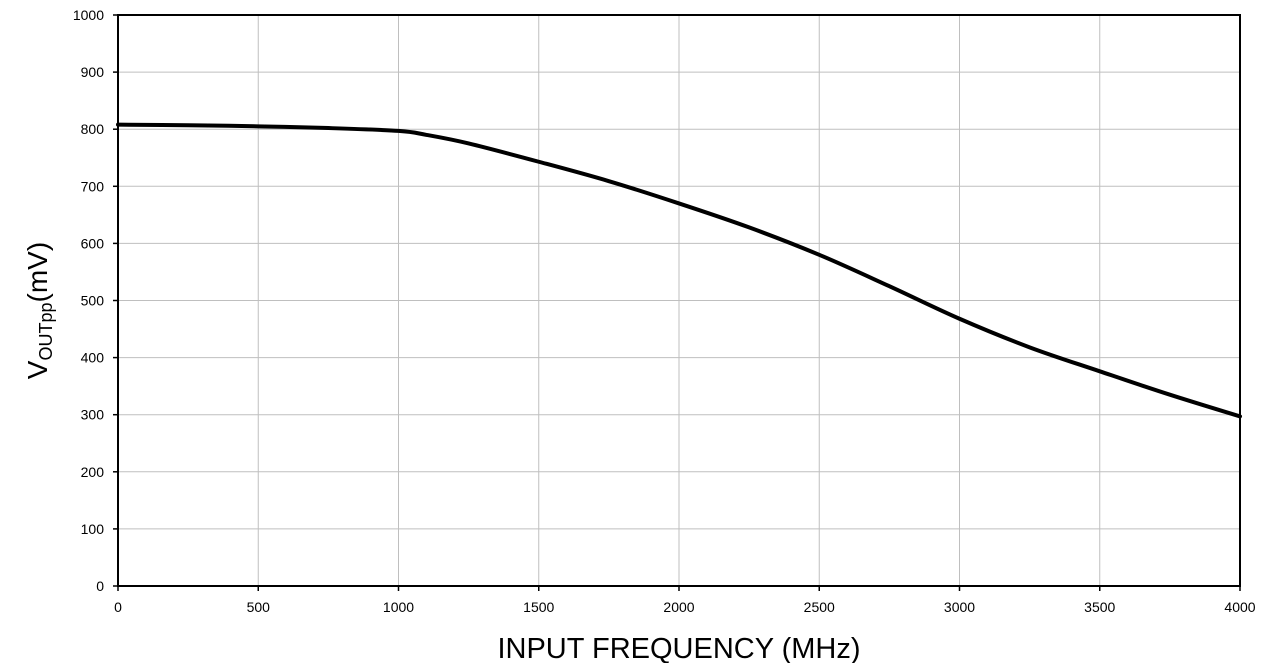  What do you see at coordinates (93, 72) in the screenshot?
I see `y-tick-label: 900` at bounding box center [93, 72].